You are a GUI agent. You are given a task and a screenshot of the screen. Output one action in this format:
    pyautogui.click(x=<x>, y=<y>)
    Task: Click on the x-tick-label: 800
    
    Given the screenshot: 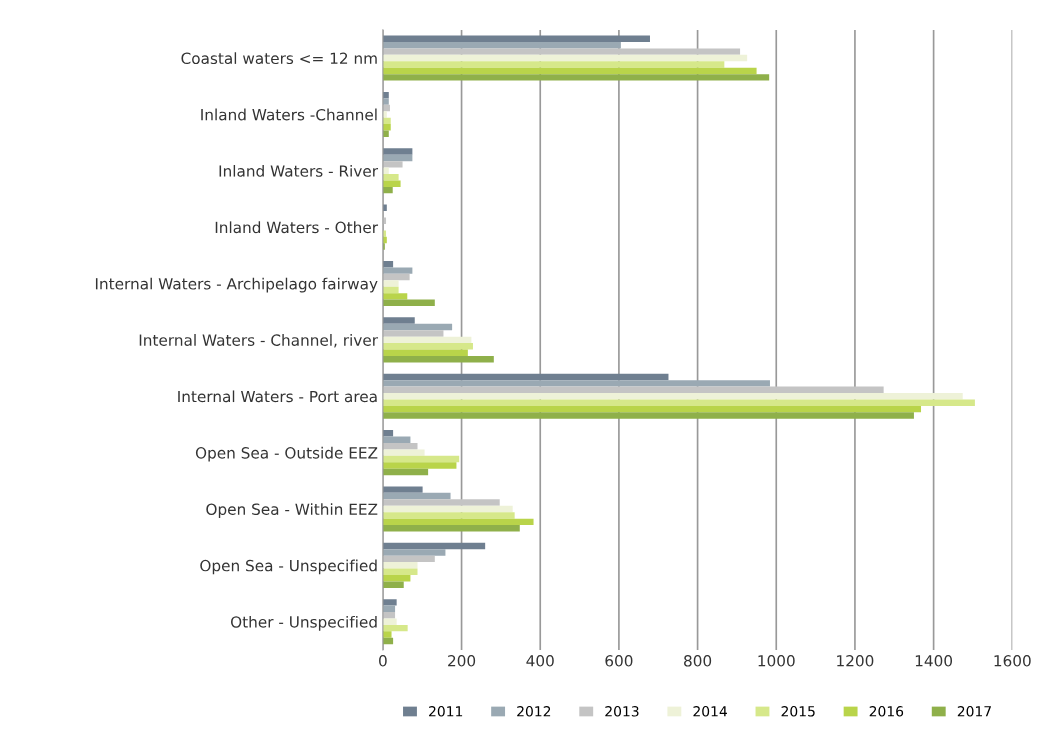 What is the action you would take?
    pyautogui.click(x=698, y=661)
    